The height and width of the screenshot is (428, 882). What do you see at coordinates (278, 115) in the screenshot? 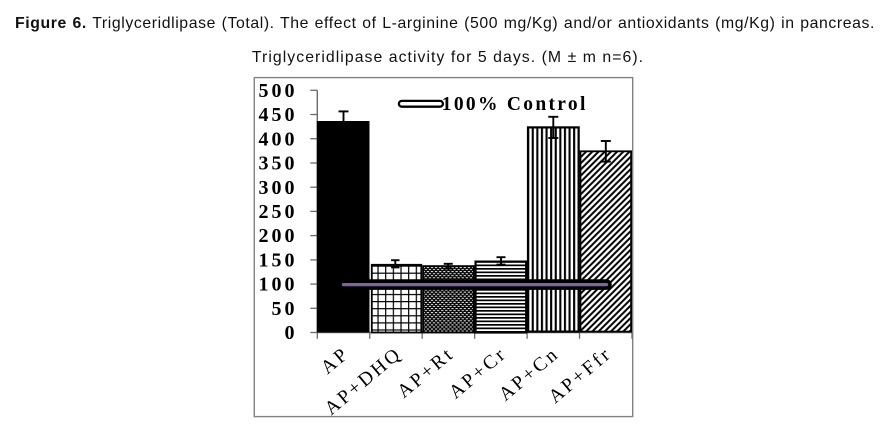
I see `svg-text: 450` at bounding box center [278, 115].